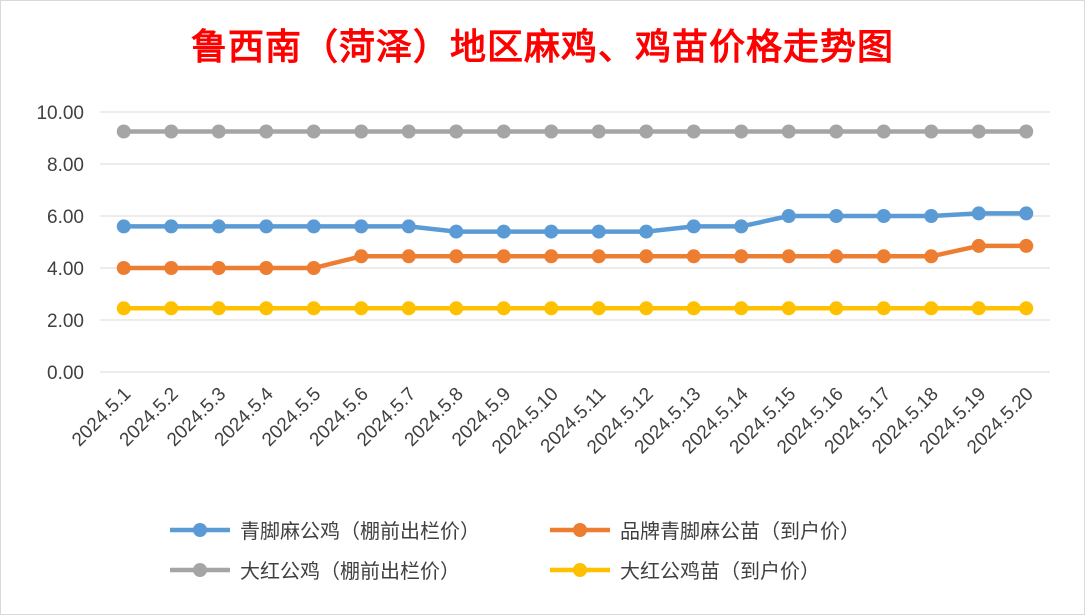 The width and height of the screenshot is (1085, 615). Describe the element at coordinates (60, 243) in the screenshot. I see `y-axis-ticks: 0.00 2.00 4.00 6.00 8.00 10.00` at that location.